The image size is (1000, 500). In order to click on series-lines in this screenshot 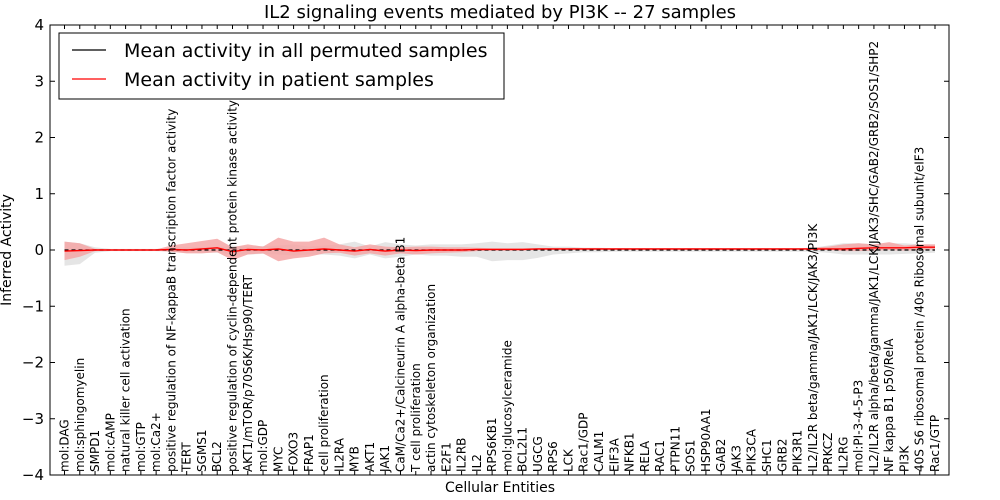, I will do `click(499, 249)`.